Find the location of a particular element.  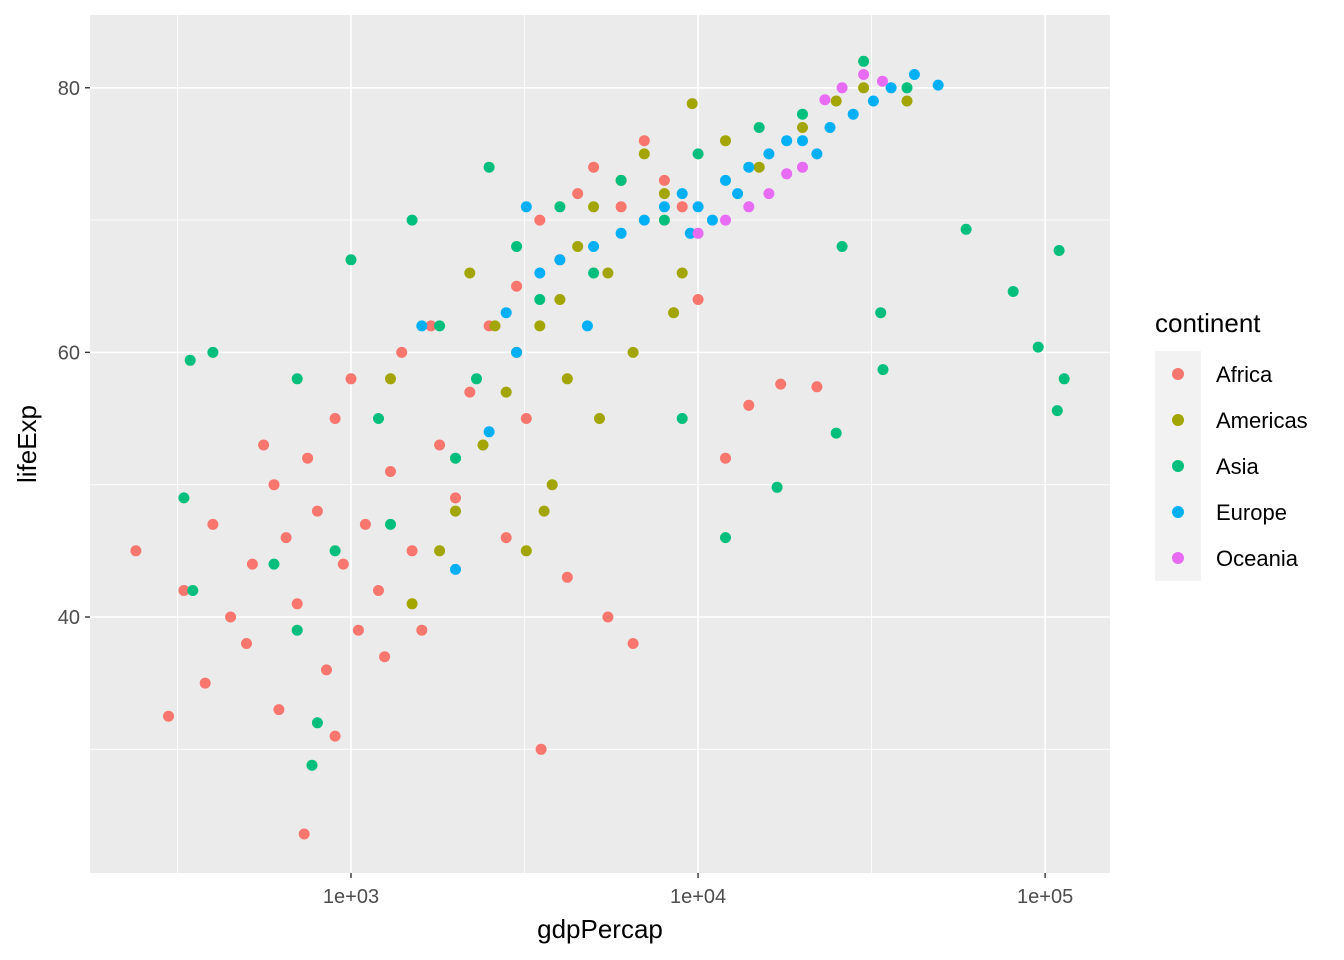

x-tick-label: 1e+05 is located at coordinates (1045, 897).